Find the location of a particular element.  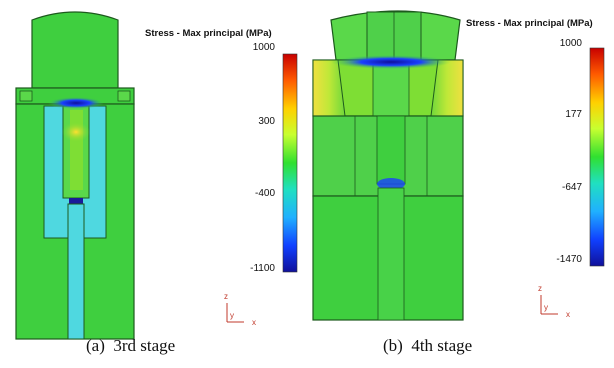

tick-label: 300 is located at coordinates (266, 121).